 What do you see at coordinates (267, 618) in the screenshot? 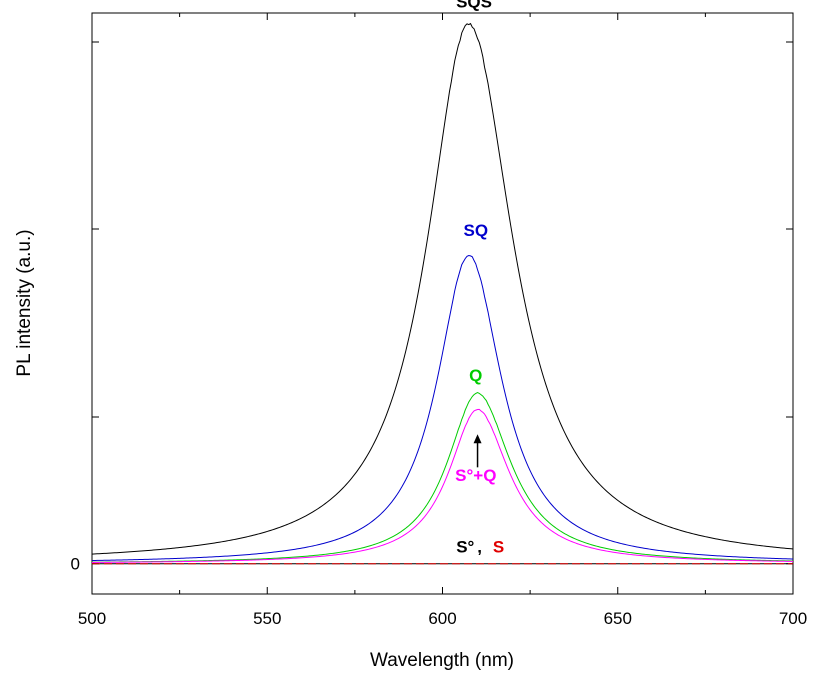
I see `x-tick-label: 550` at bounding box center [267, 618].